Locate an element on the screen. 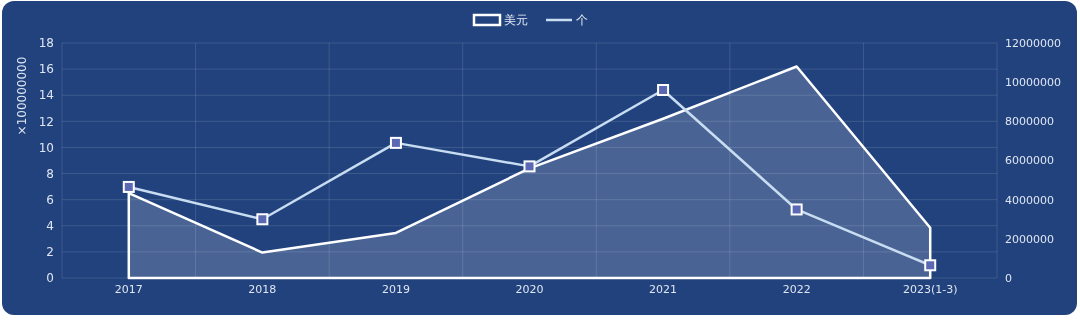 This screenshot has height=323, width=1080. legend-label: 个 is located at coordinates (582, 20).